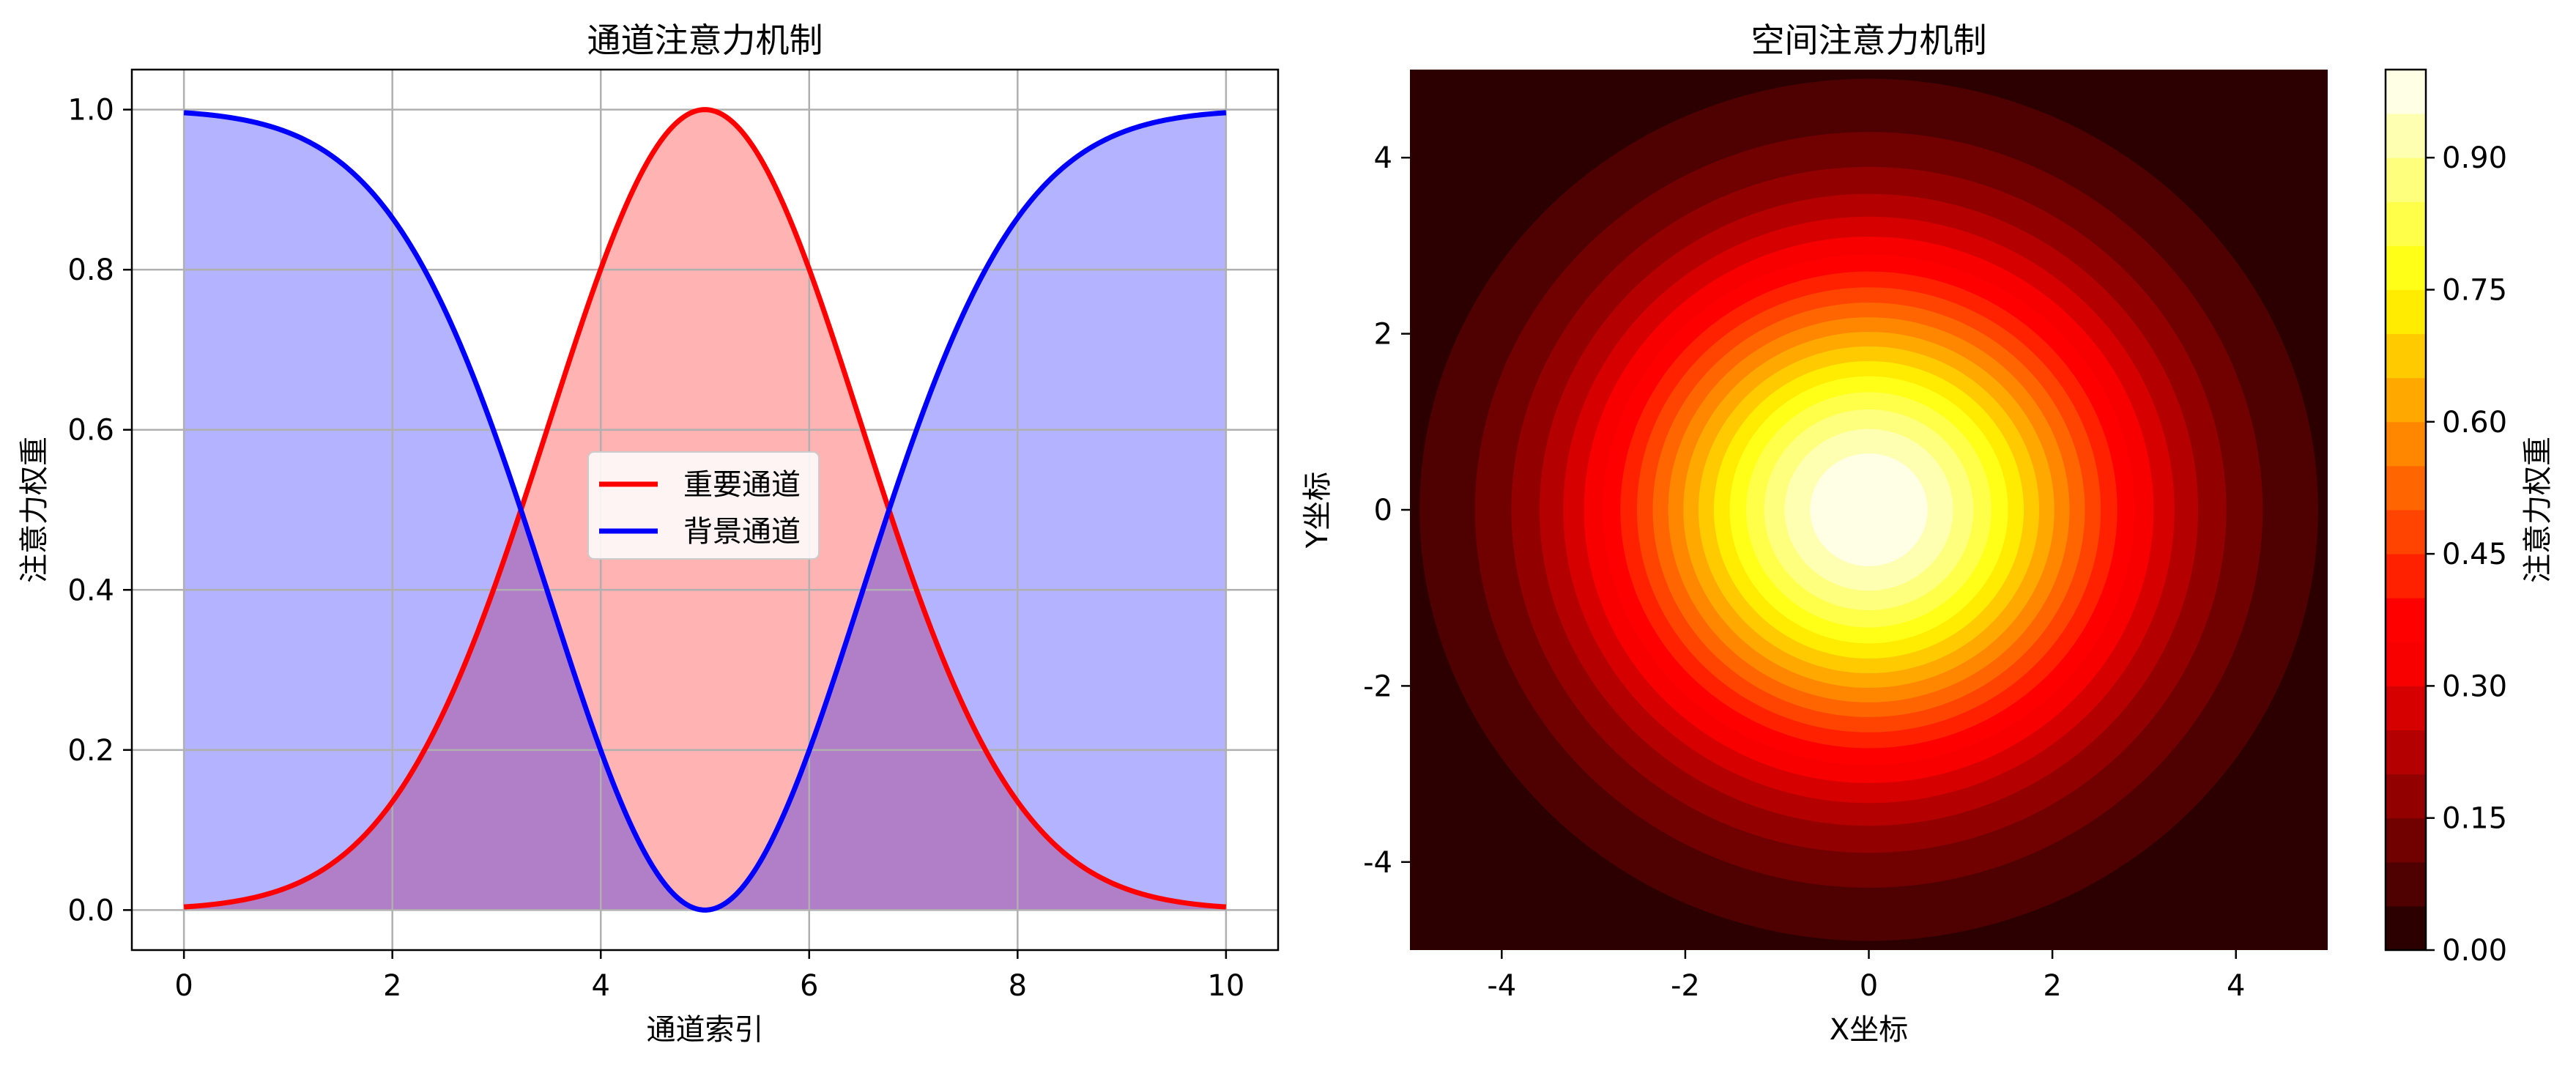  I want to click on colorbar-tick-label: 0.45, so click(2474, 554).